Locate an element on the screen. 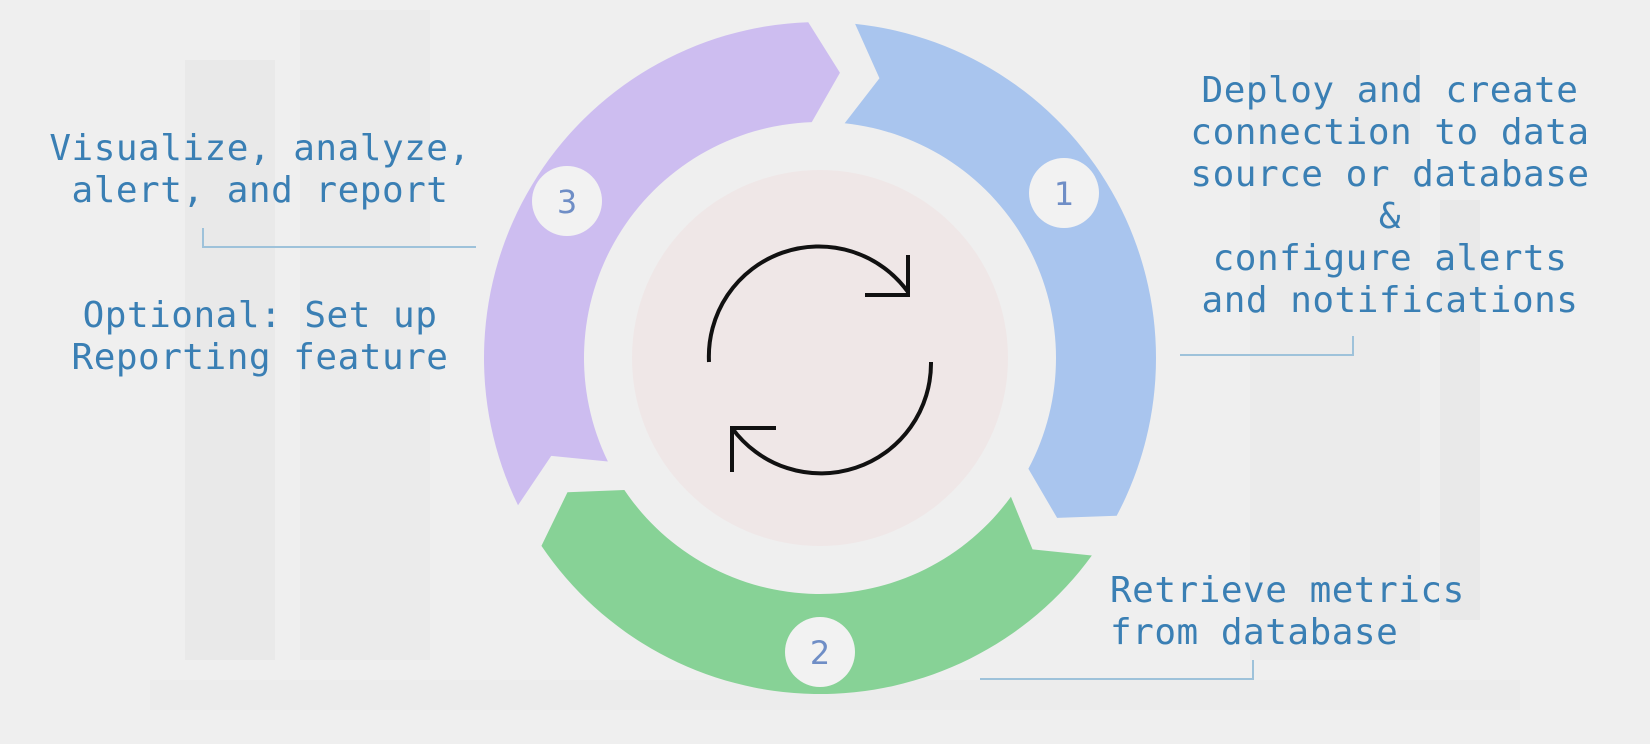 Image resolution: width=1650 pixels, height=744 pixels. step-2-number: 2 is located at coordinates (820, 653).